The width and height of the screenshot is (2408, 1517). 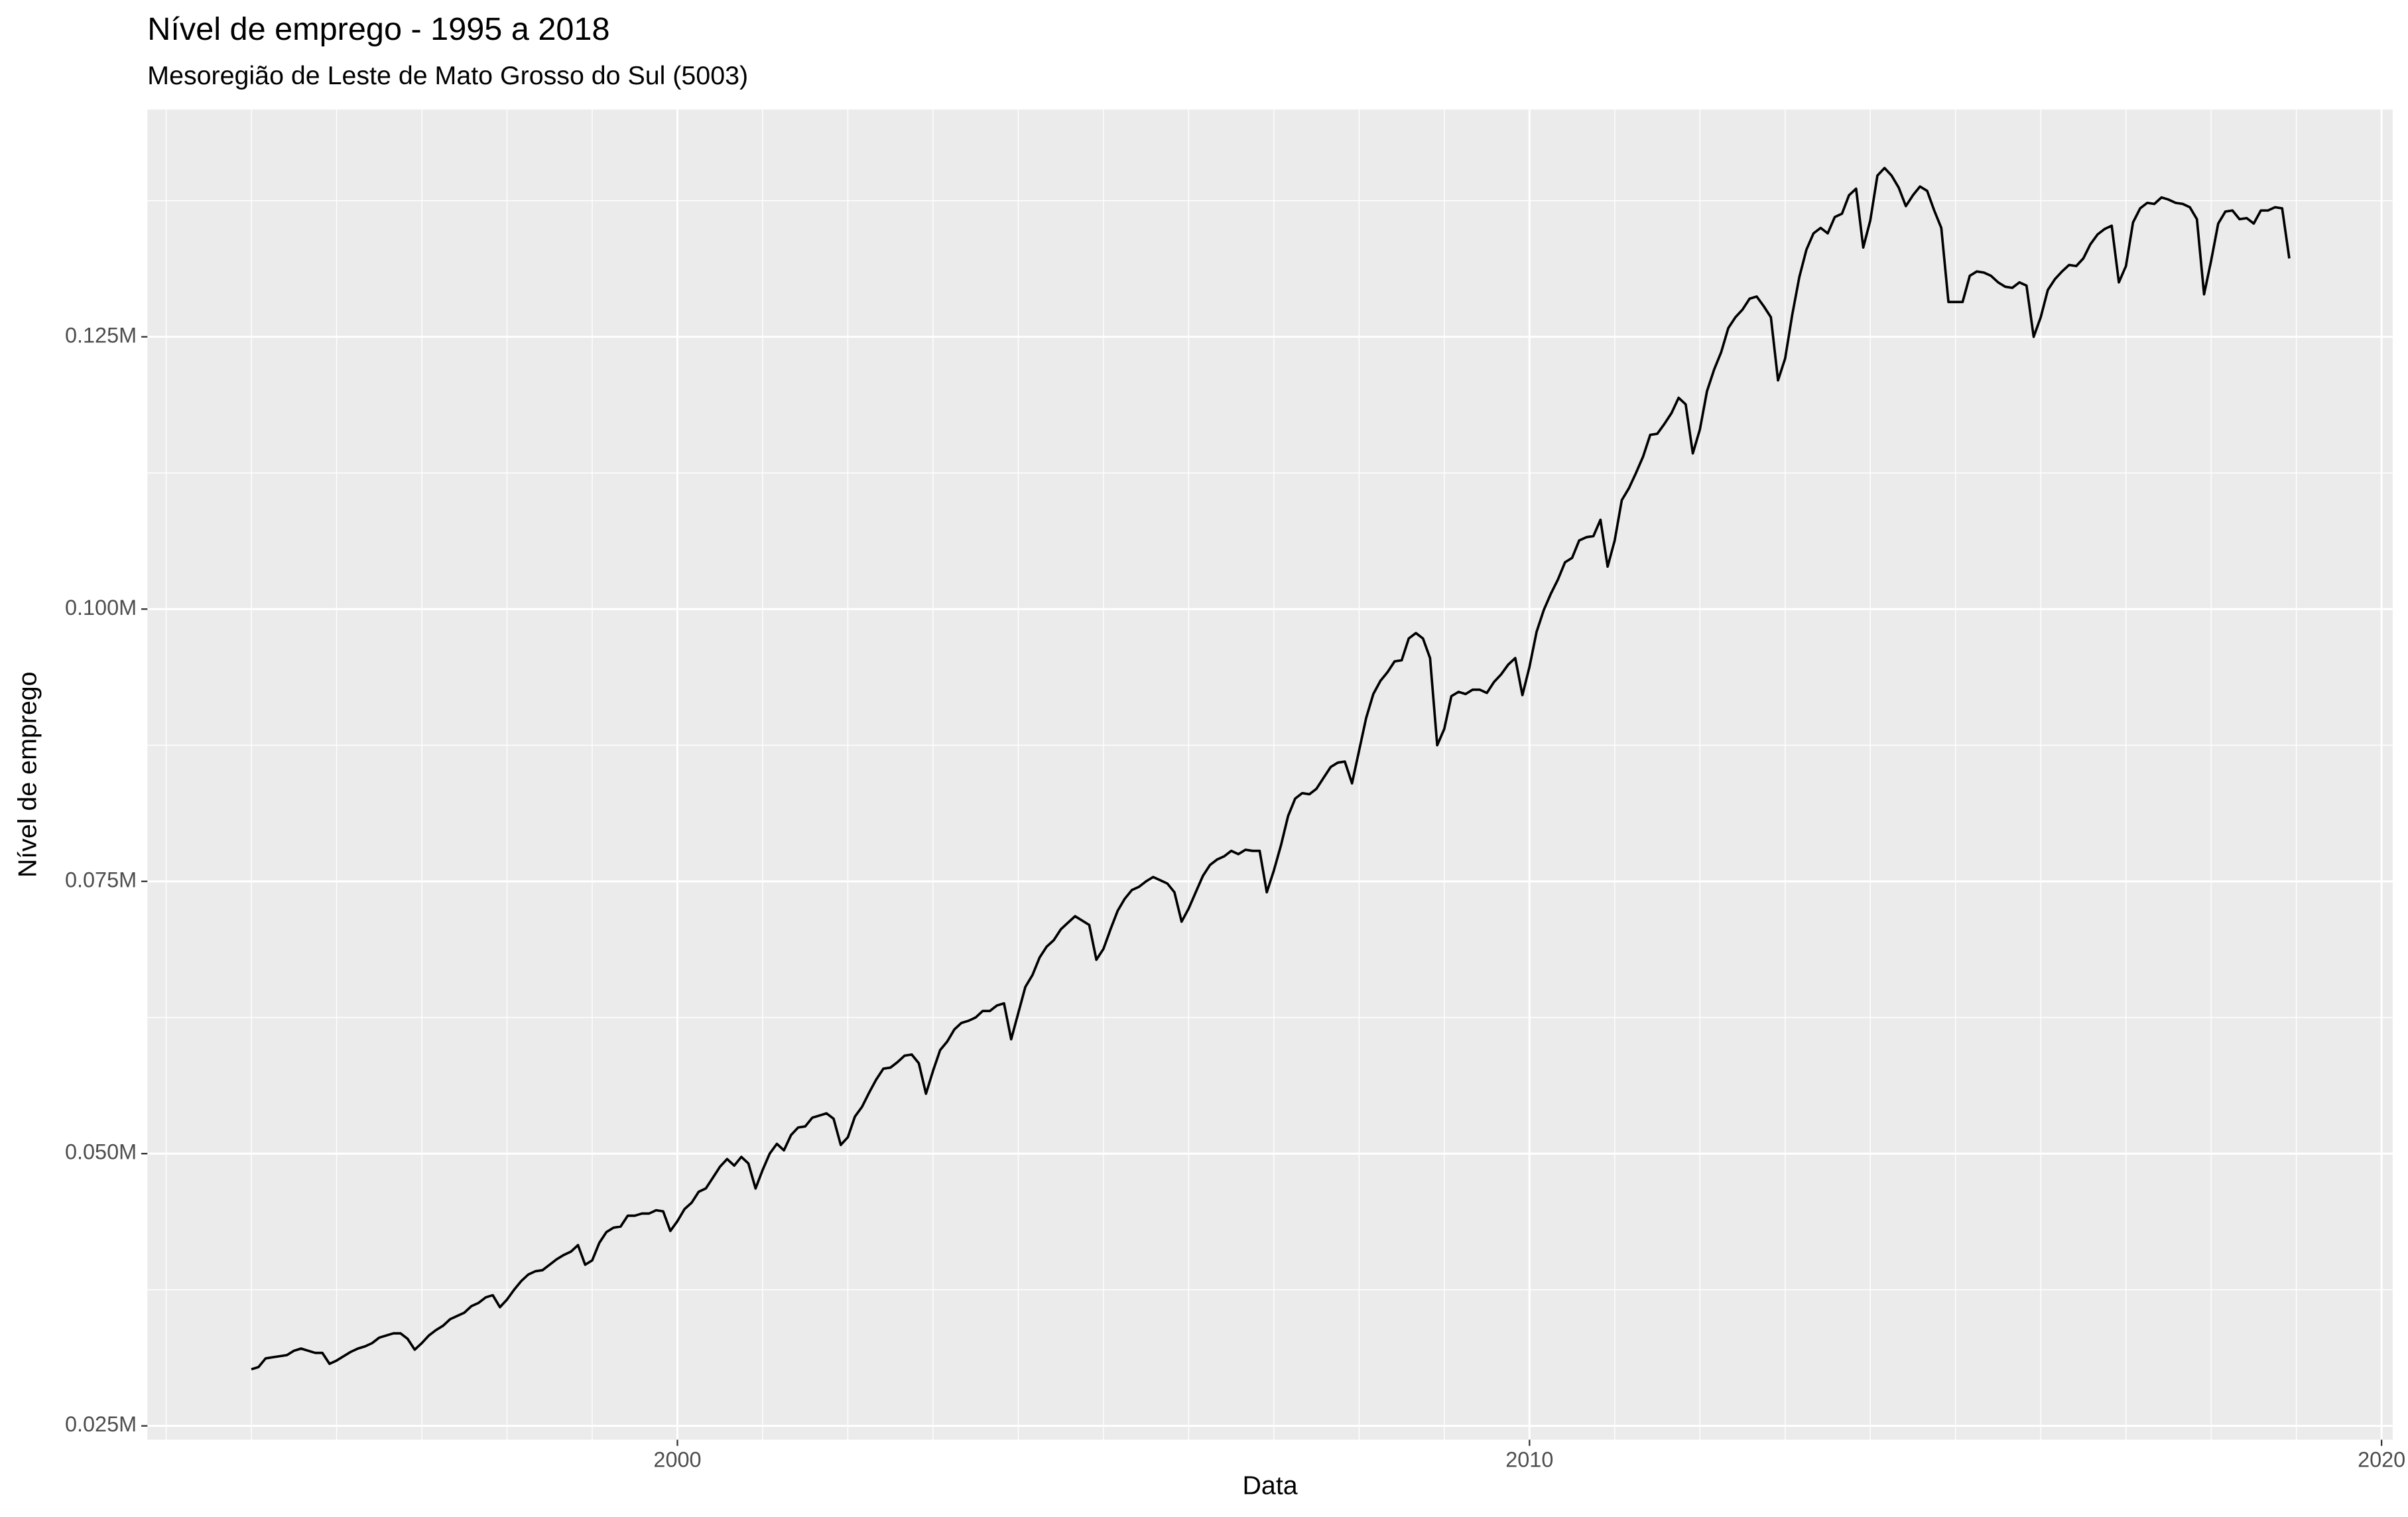 What do you see at coordinates (2381, 1459) in the screenshot?
I see `x-tick-label: 2020` at bounding box center [2381, 1459].